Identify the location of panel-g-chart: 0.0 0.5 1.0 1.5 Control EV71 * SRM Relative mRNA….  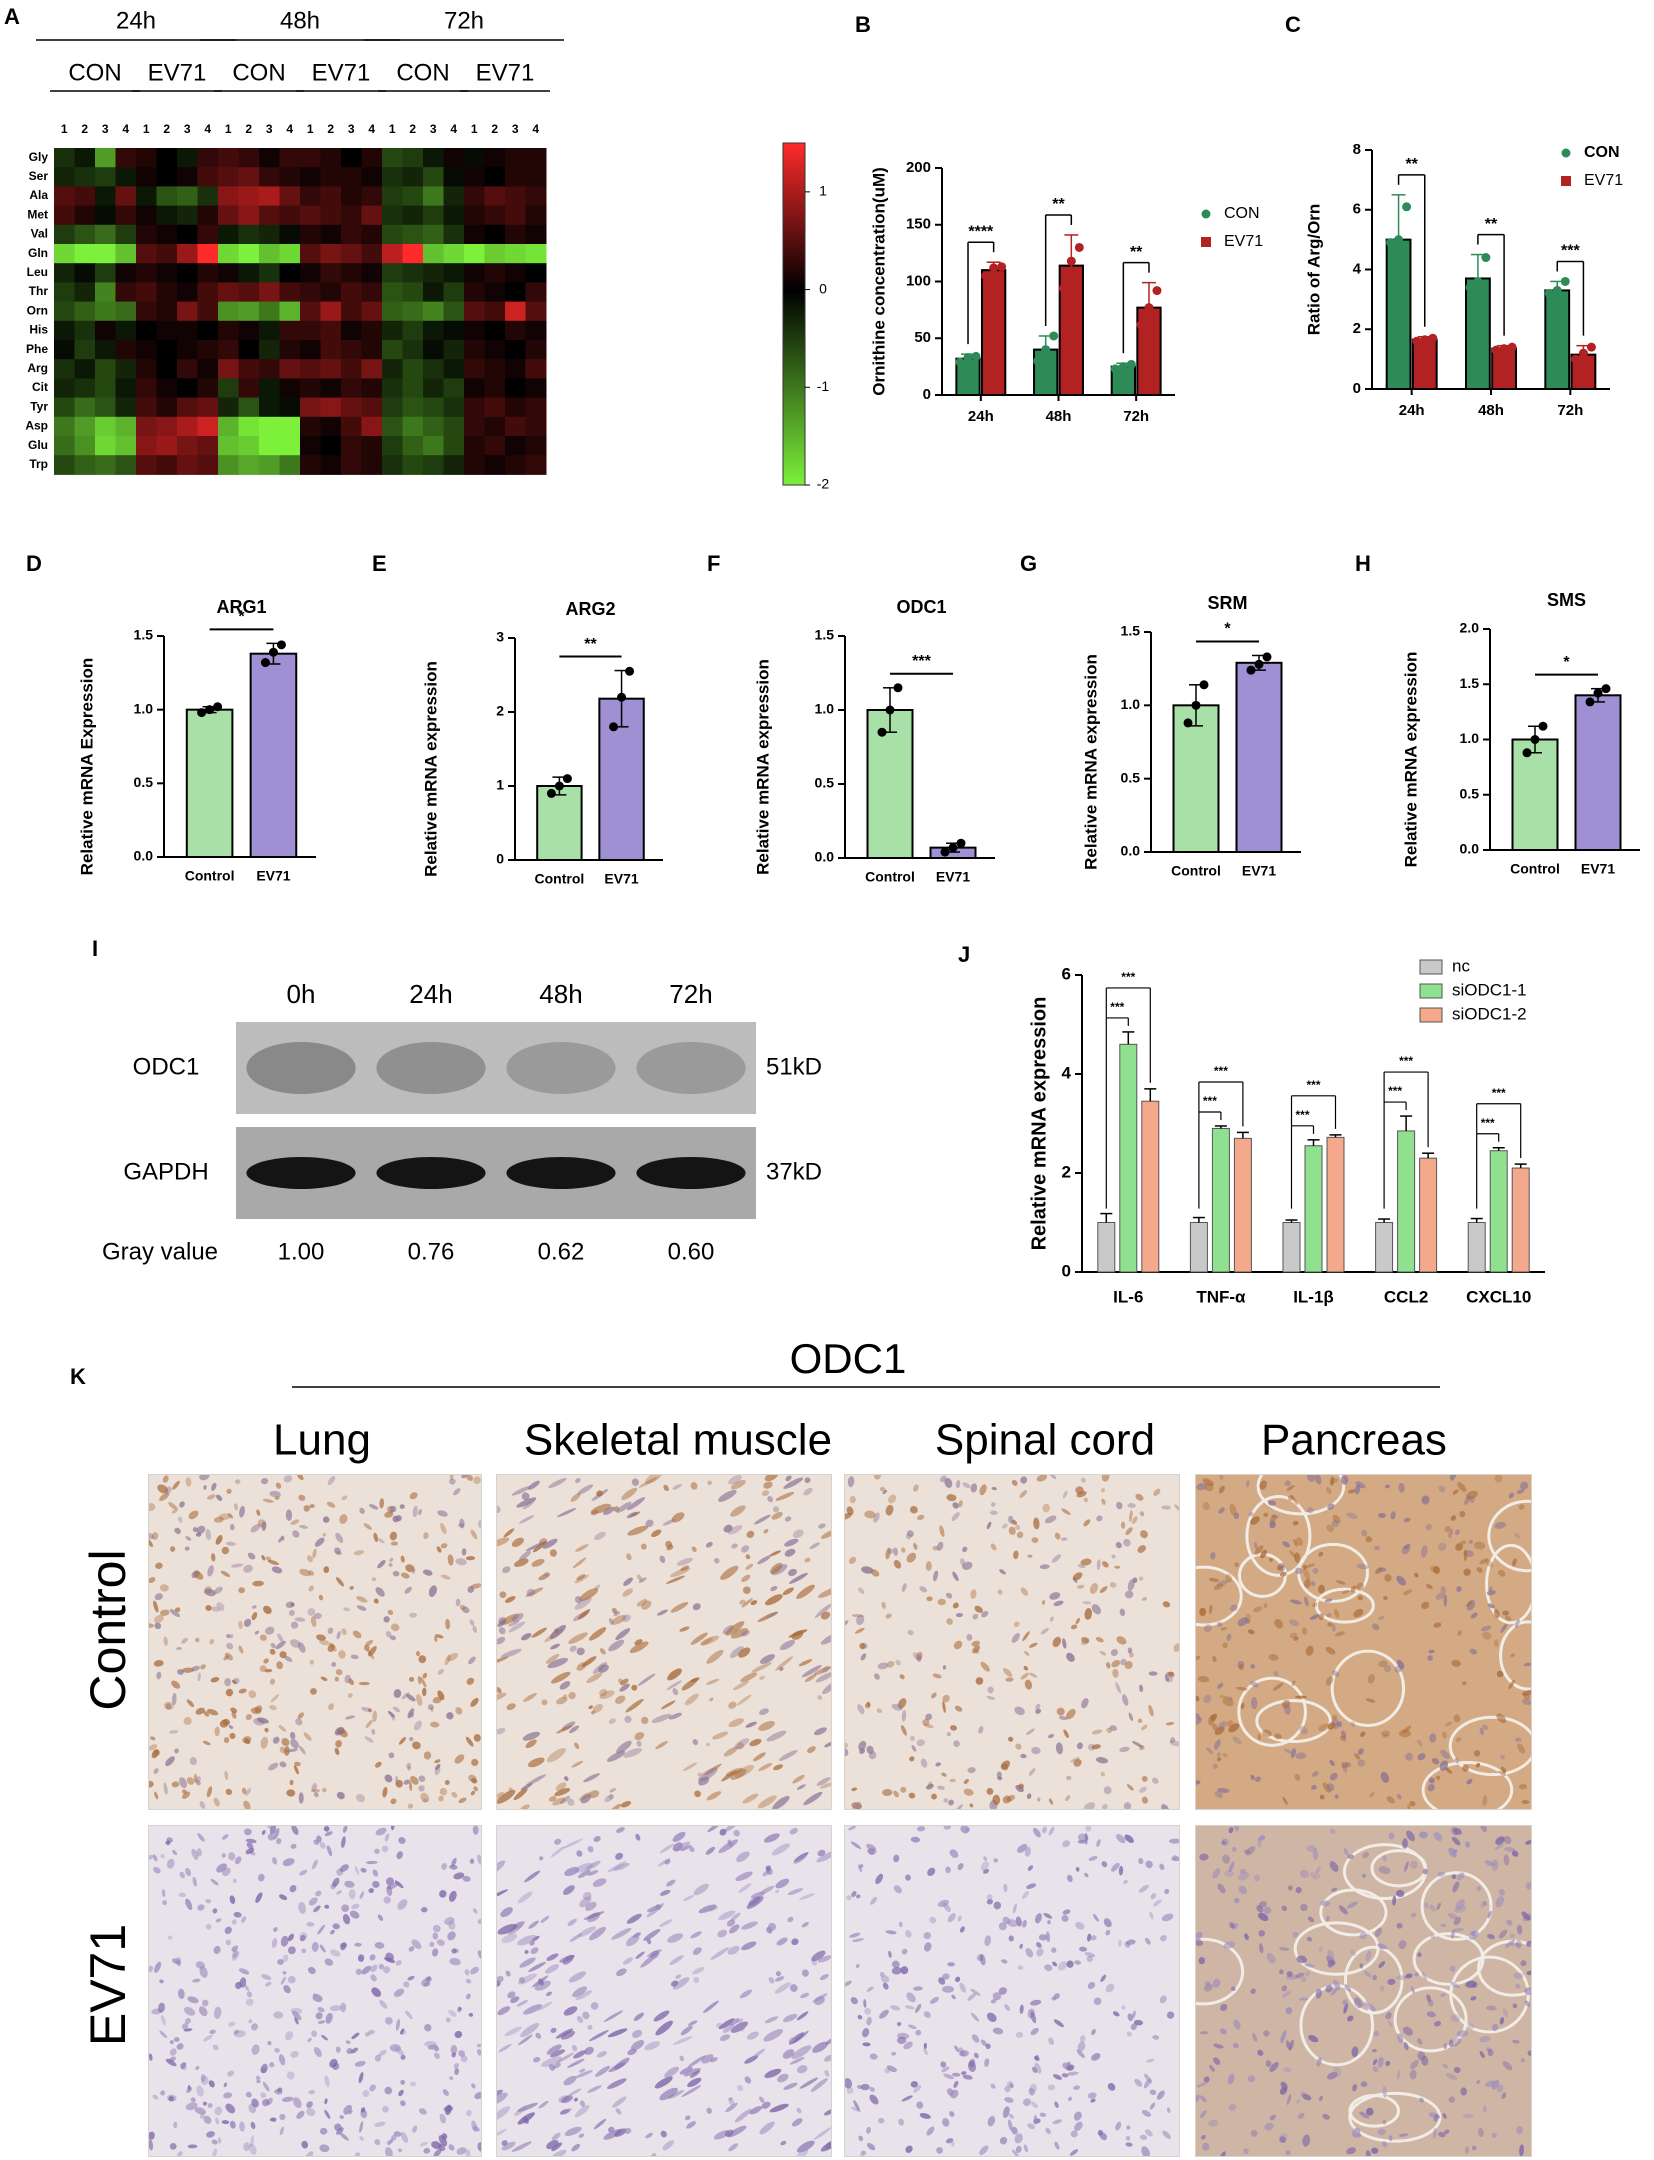
(1191, 736).